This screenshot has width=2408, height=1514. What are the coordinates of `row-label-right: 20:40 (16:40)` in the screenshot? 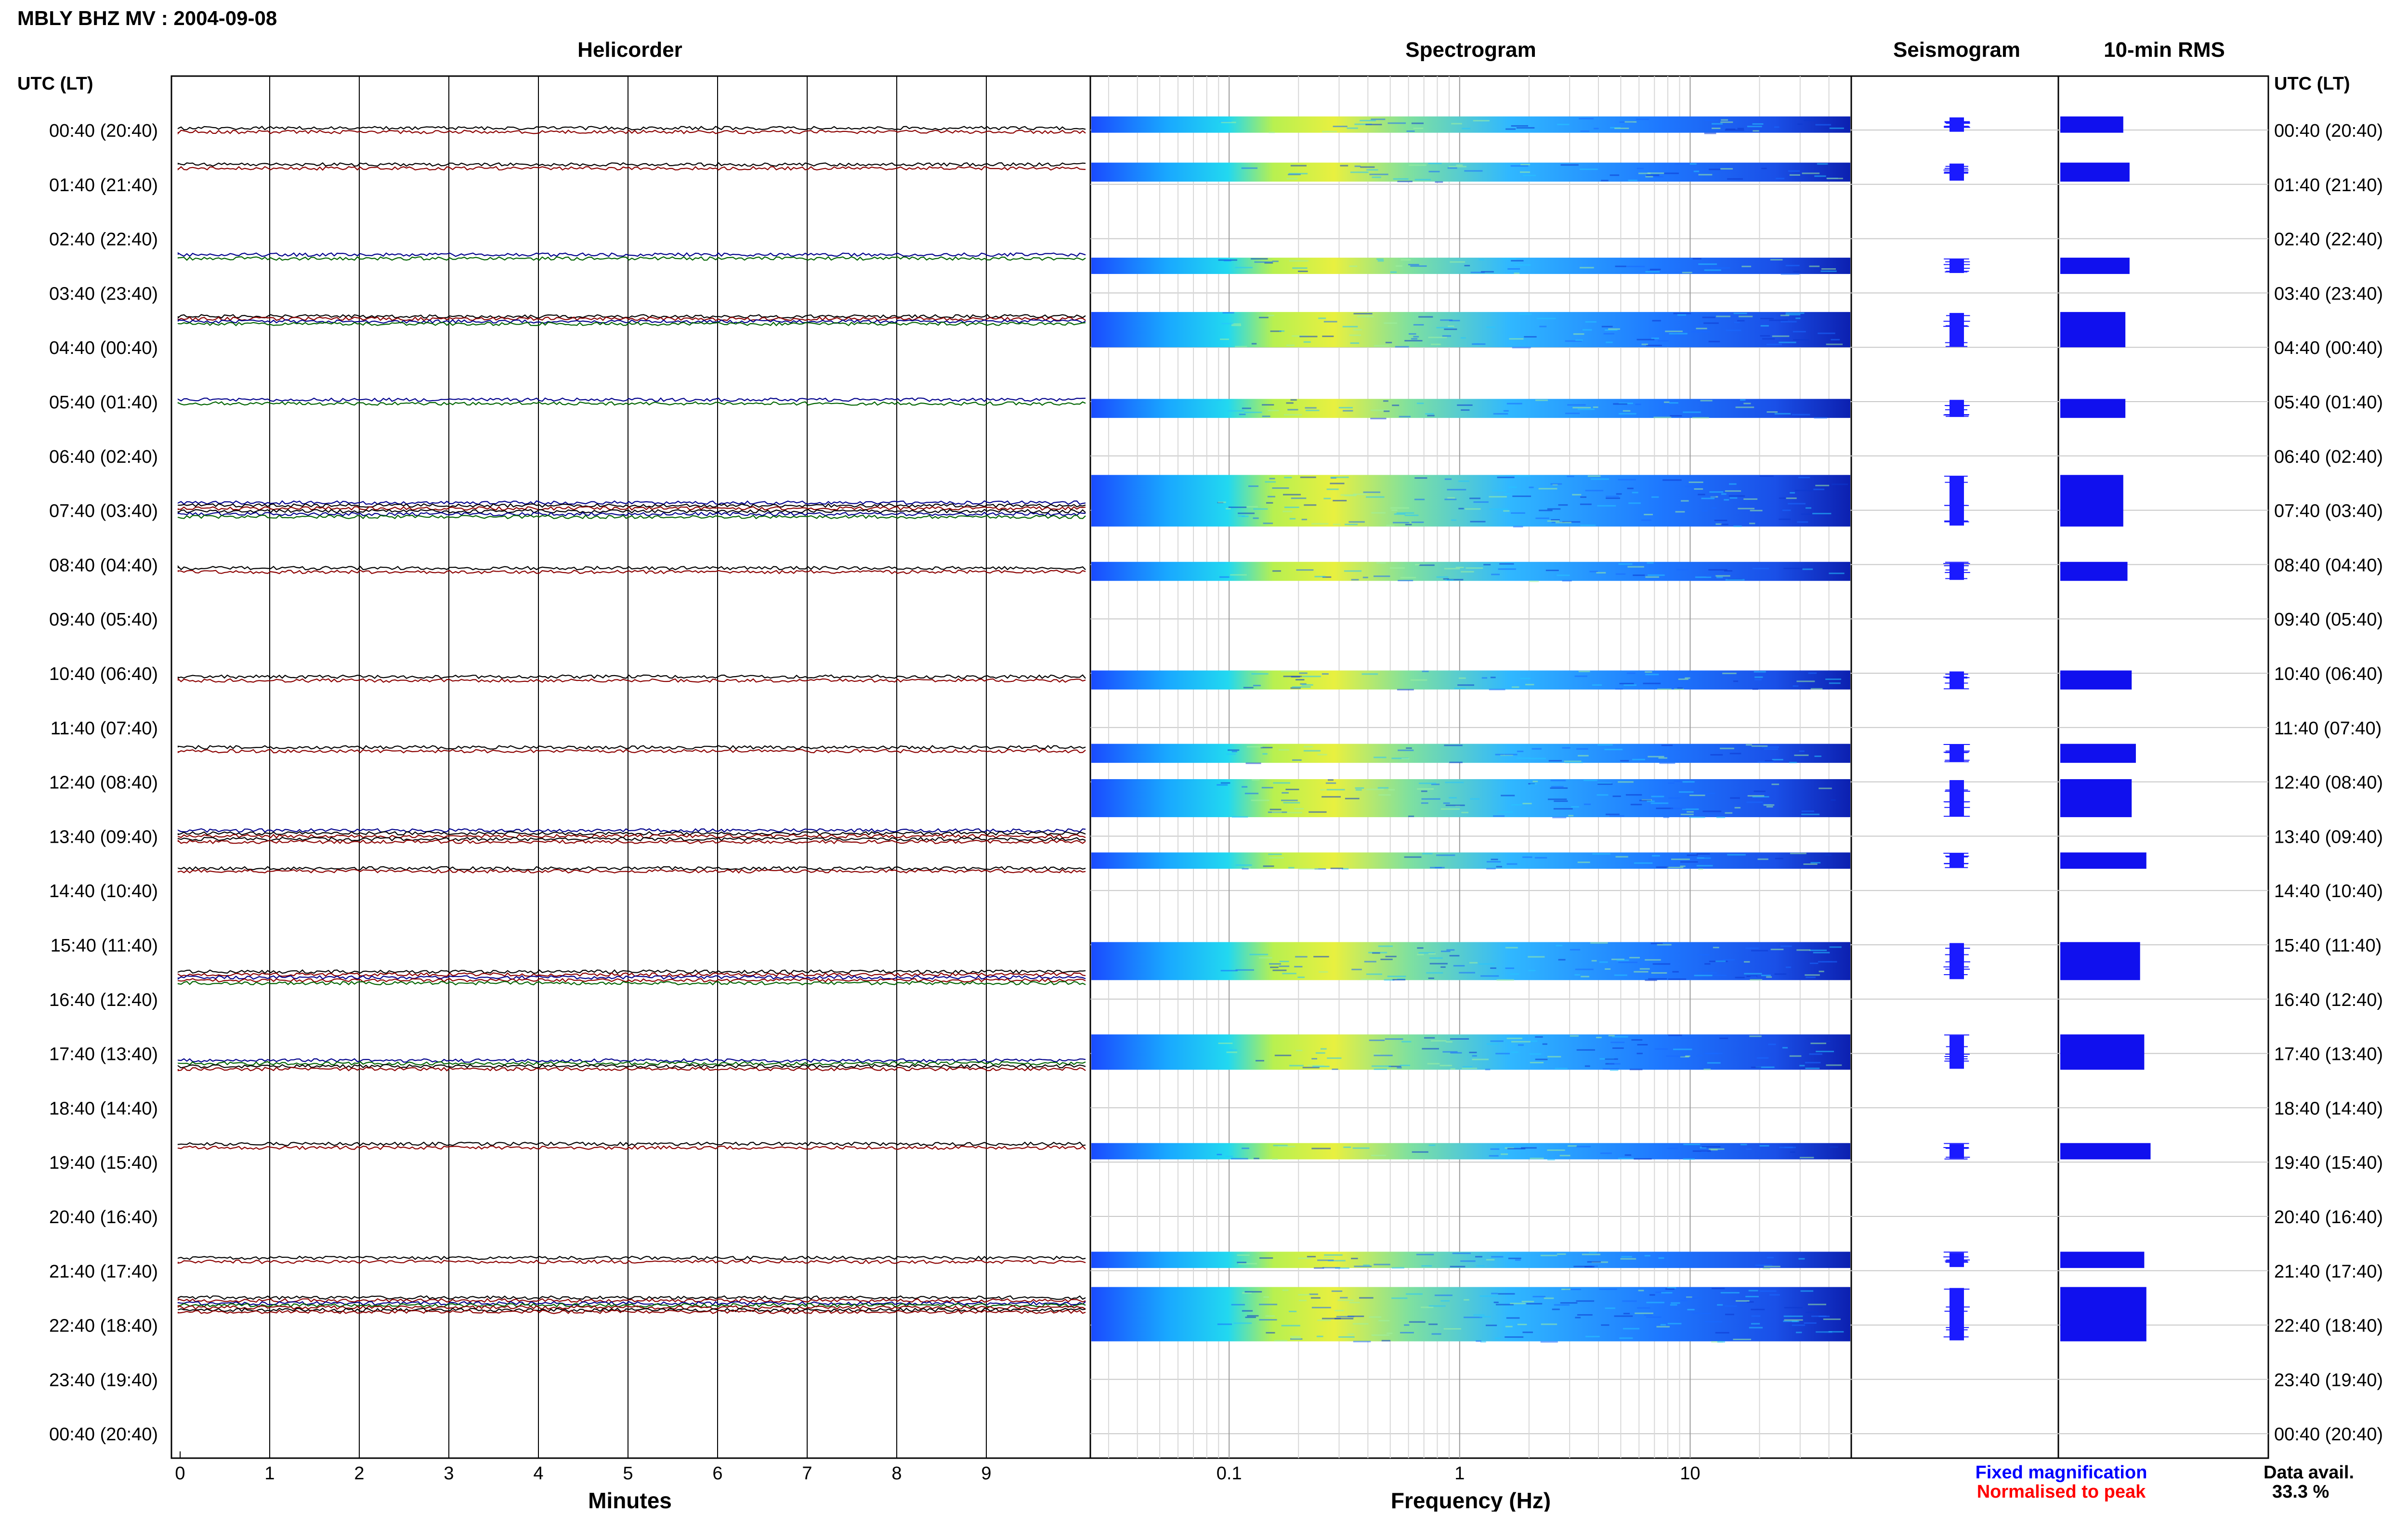 It's located at (2328, 1217).